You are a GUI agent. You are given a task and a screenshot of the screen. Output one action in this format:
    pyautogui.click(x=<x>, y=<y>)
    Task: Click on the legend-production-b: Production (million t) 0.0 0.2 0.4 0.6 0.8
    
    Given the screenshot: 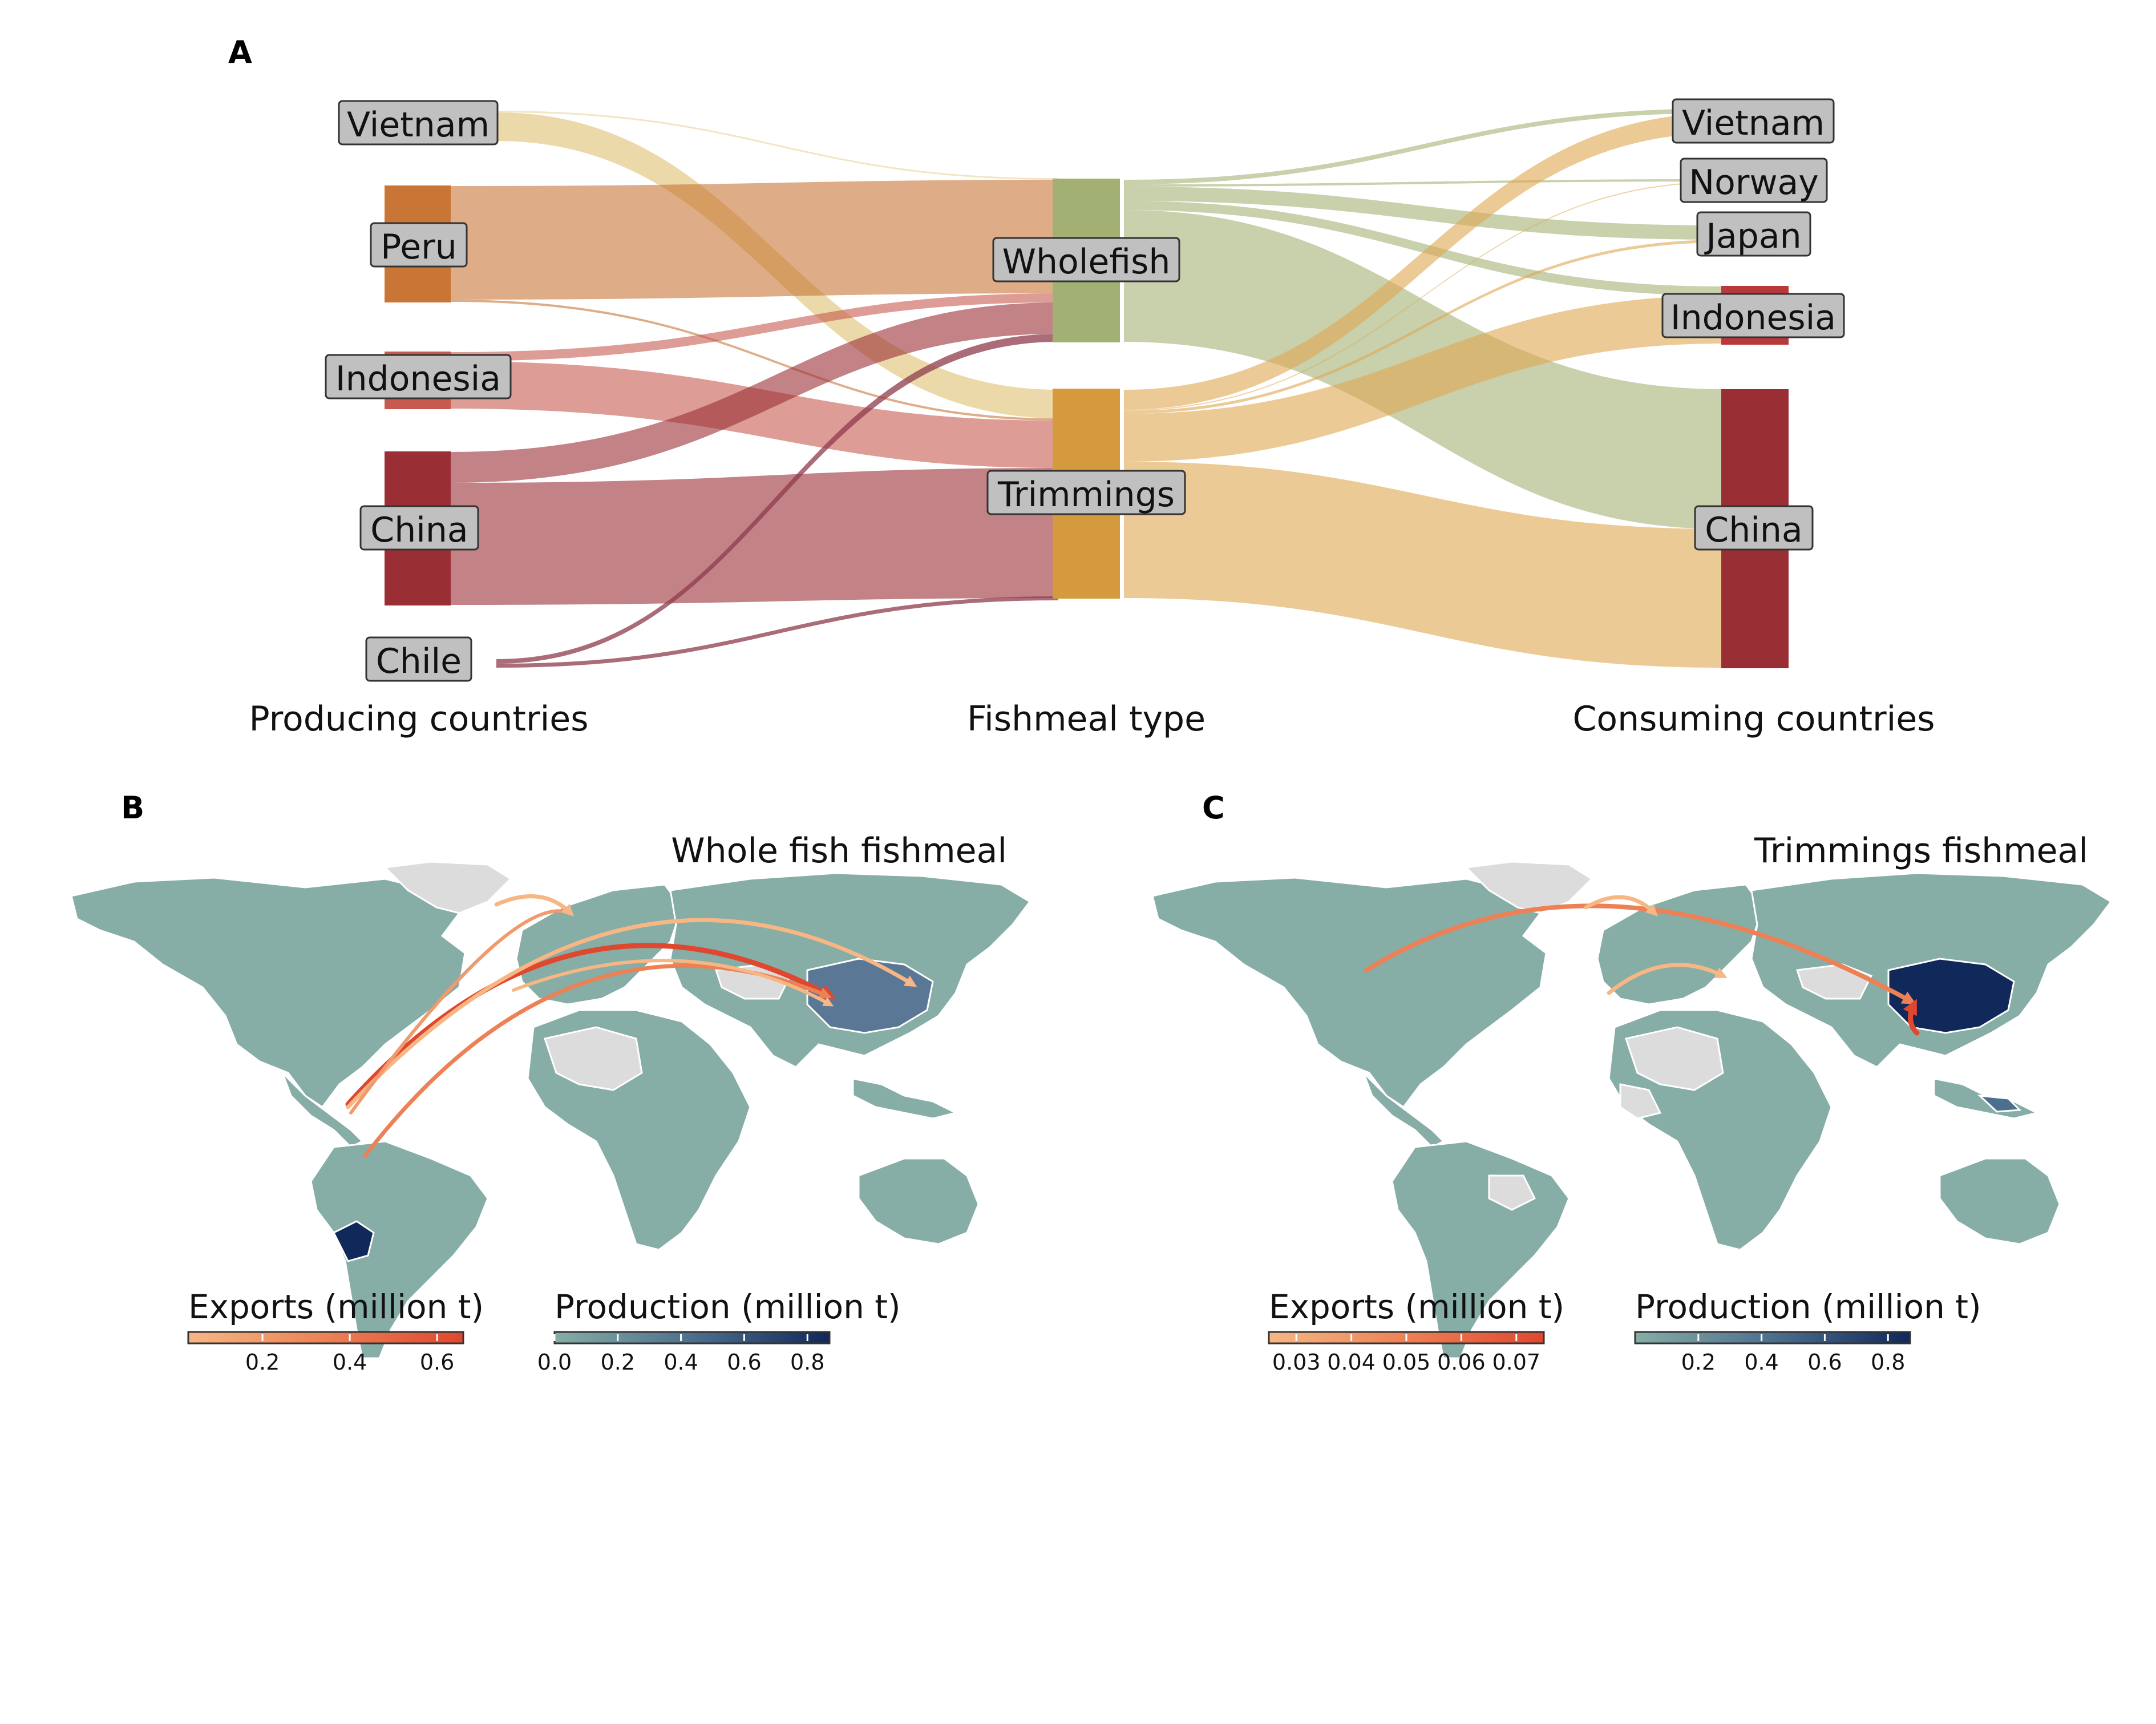 What is the action you would take?
    pyautogui.click(x=719, y=1331)
    